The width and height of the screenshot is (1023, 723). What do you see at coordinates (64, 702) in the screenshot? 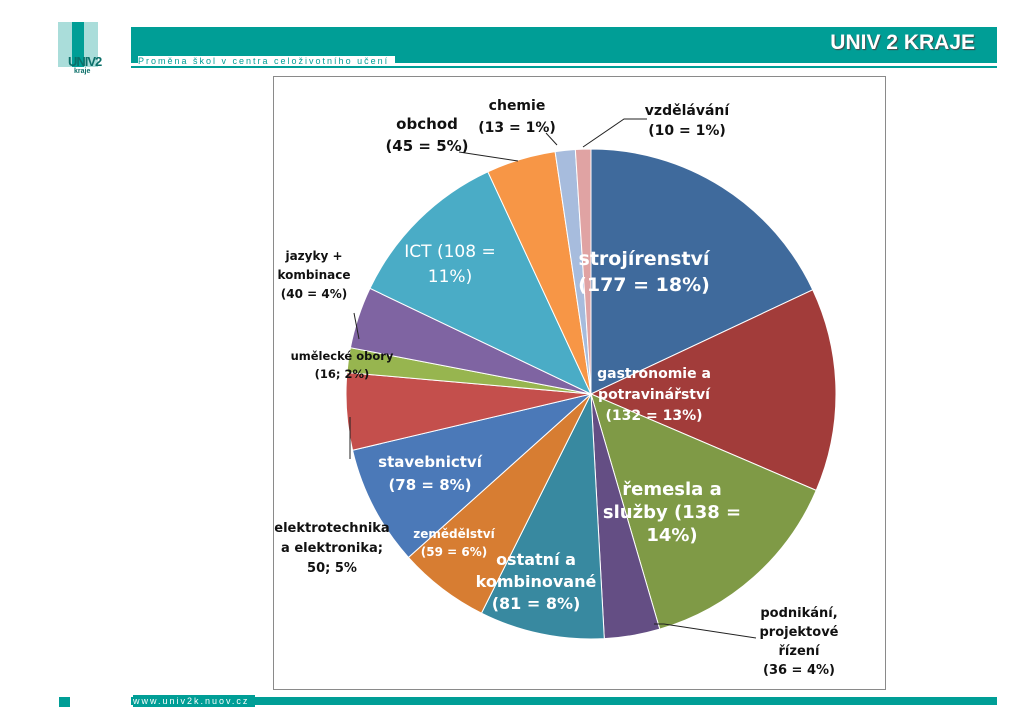
I see `footer-square` at bounding box center [64, 702].